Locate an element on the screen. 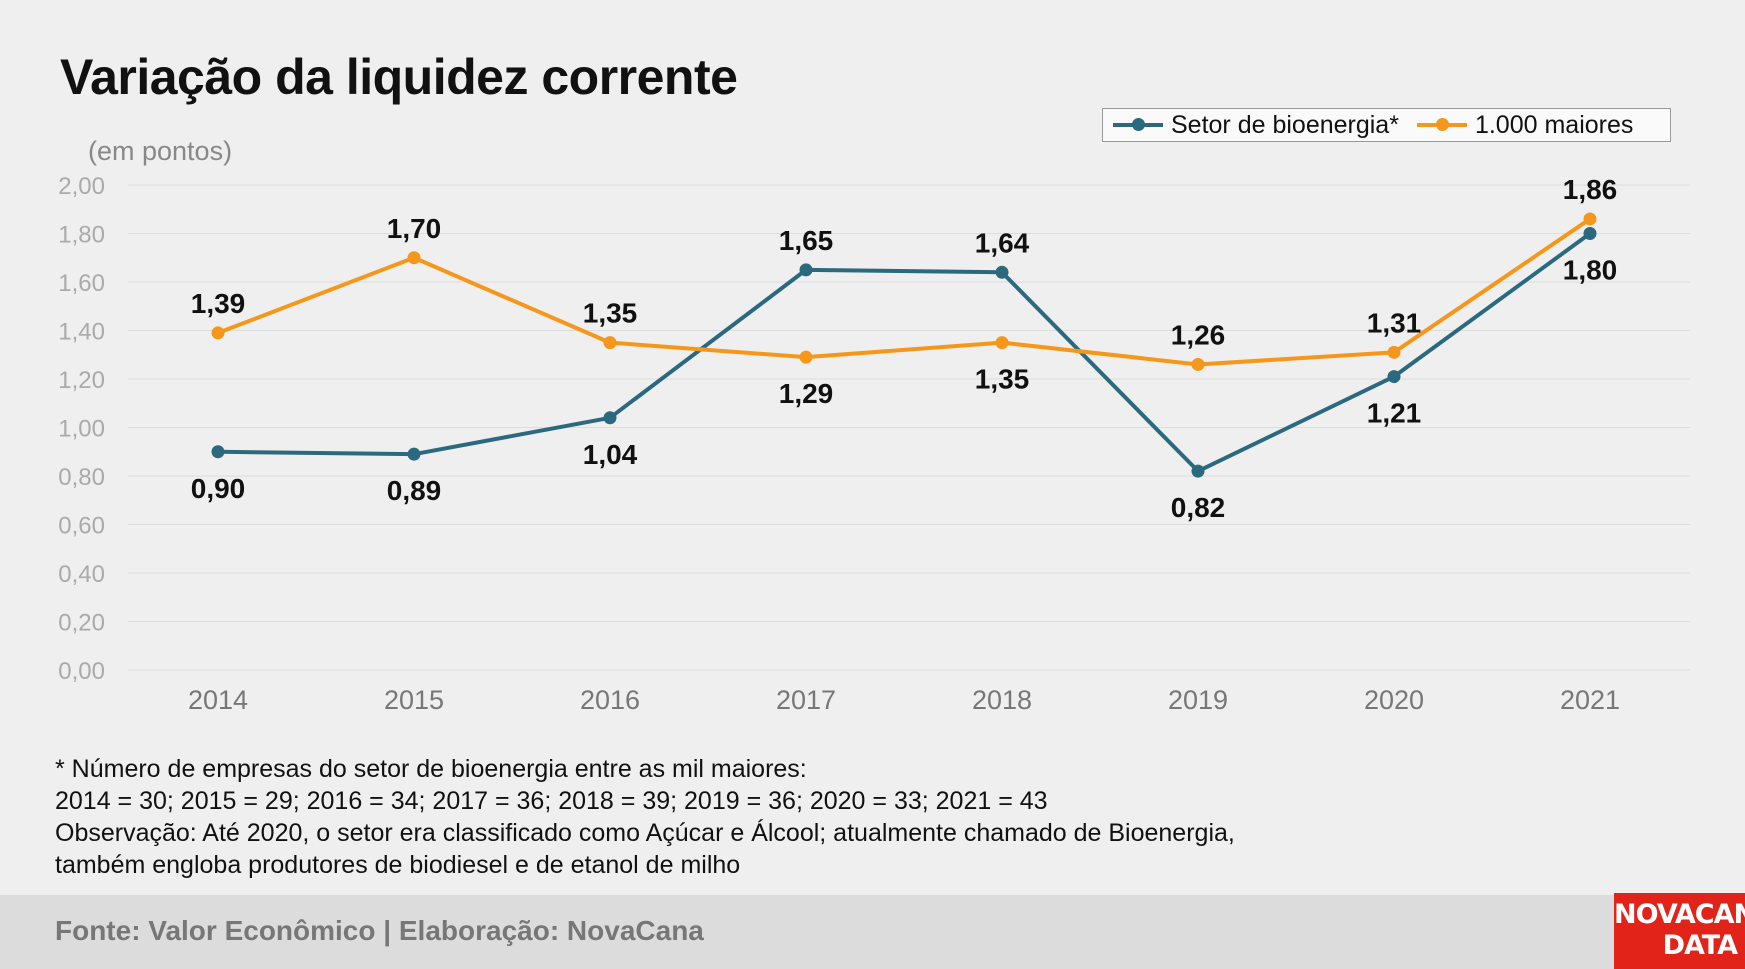 The width and height of the screenshot is (1745, 969). data-label-bioenergia: 1,64 is located at coordinates (1002, 242).